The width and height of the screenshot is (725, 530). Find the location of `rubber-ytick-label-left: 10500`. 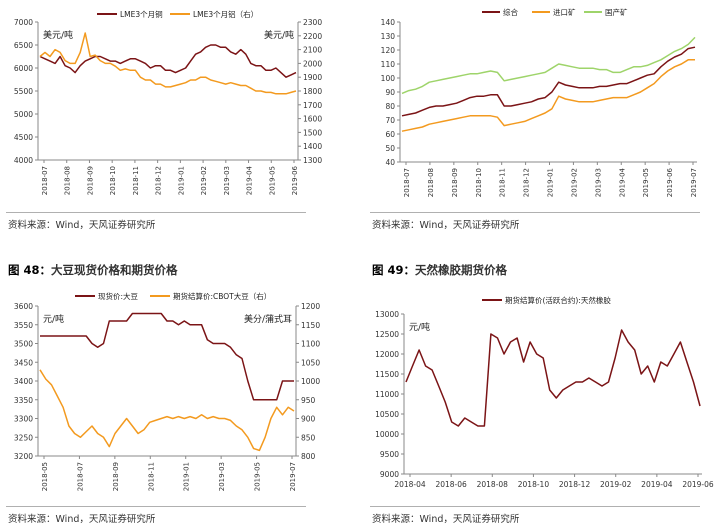

rubber-ytick-label-left: 10500 is located at coordinates (387, 414).